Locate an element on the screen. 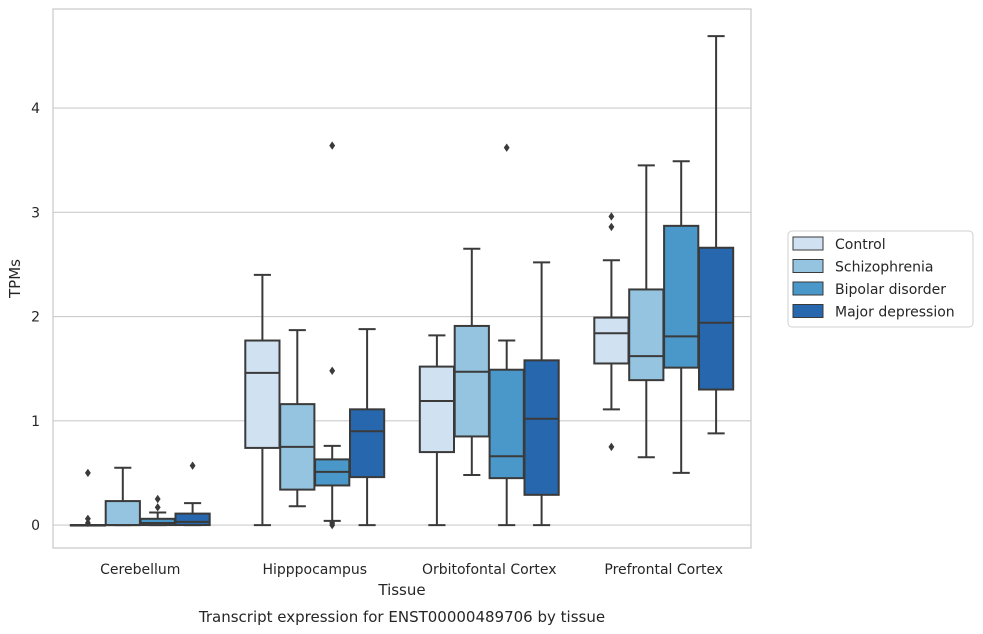 This screenshot has width=983, height=634. y-tick-labels: 0 1 2 3 4 is located at coordinates (35, 317).